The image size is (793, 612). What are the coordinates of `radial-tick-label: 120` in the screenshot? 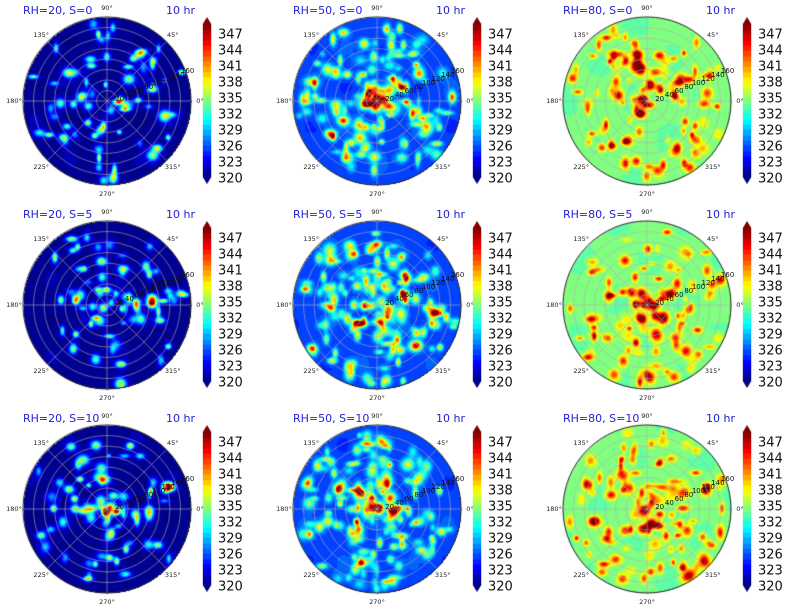 It's located at (438, 282).